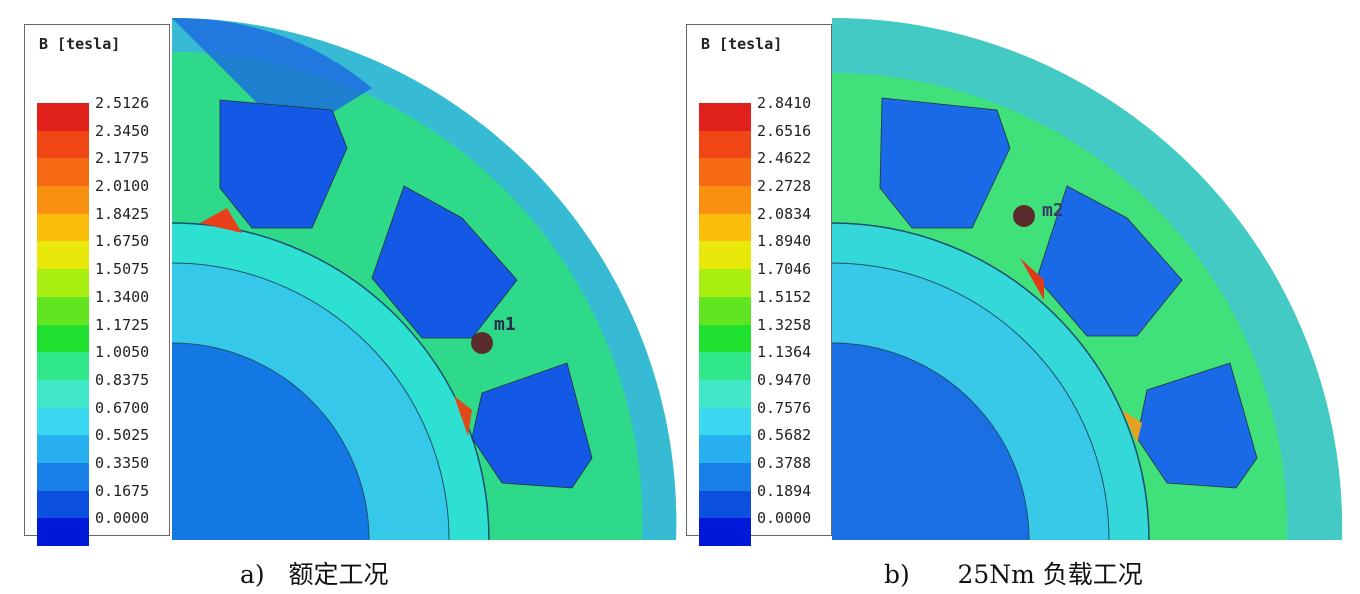 The width and height of the screenshot is (1360, 594). I want to click on tick-label: 1.3400, so click(122, 296).